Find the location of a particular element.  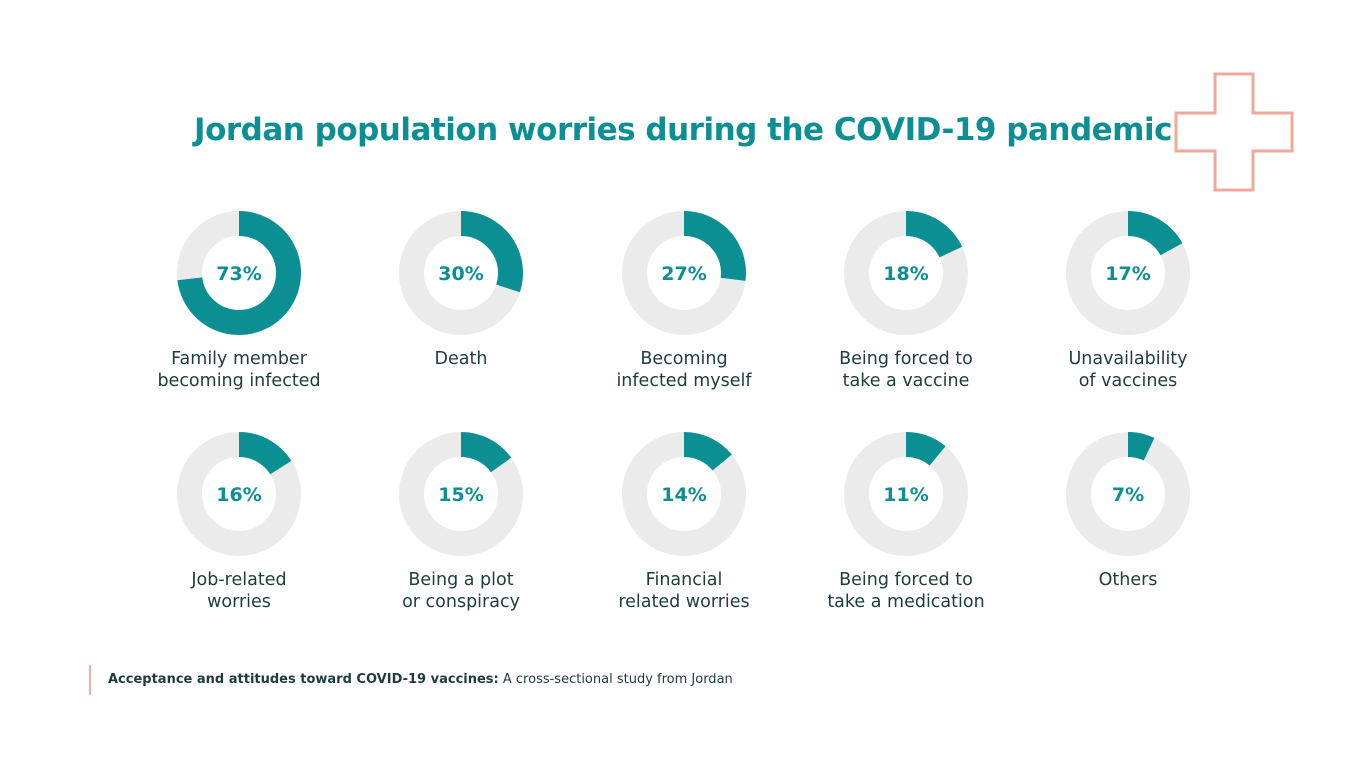

donut-9: 11% is located at coordinates (906, 494).